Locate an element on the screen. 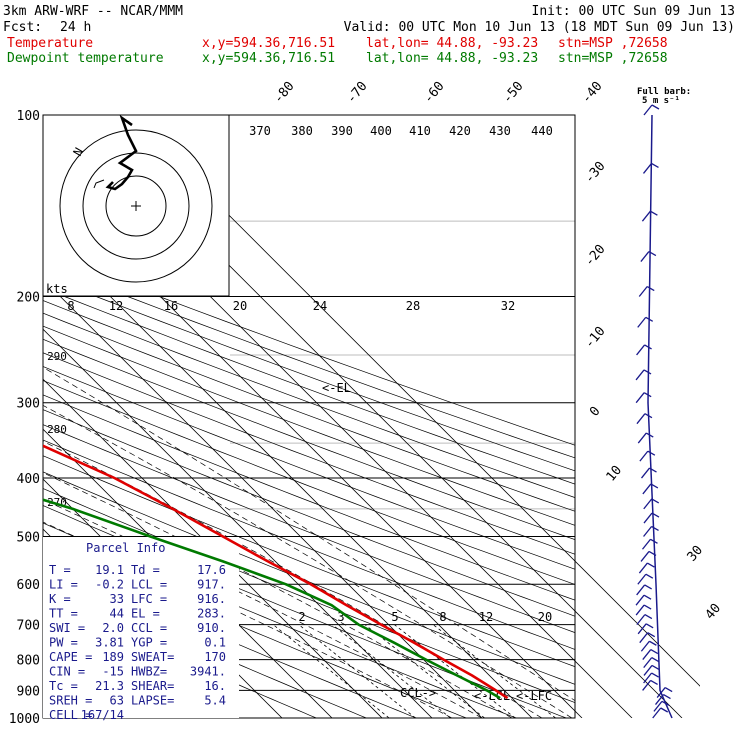 Image resolution: width=740 pixels, height=740 pixels. forecast-label: Fcst: is located at coordinates (22, 27).